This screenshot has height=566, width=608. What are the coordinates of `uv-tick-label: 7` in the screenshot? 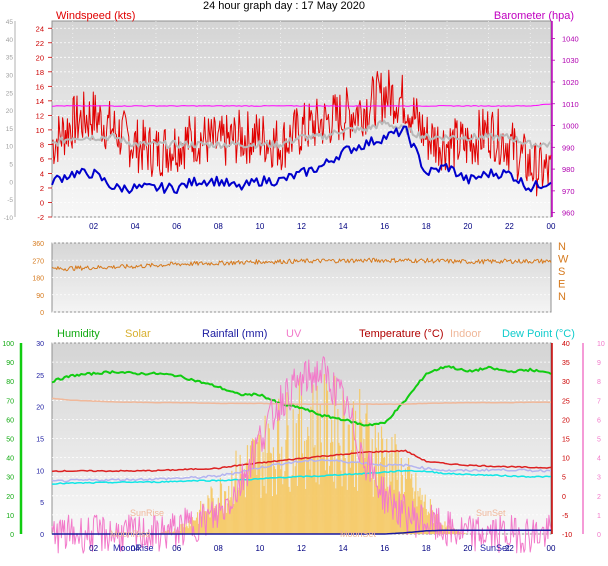 It's located at (599, 401).